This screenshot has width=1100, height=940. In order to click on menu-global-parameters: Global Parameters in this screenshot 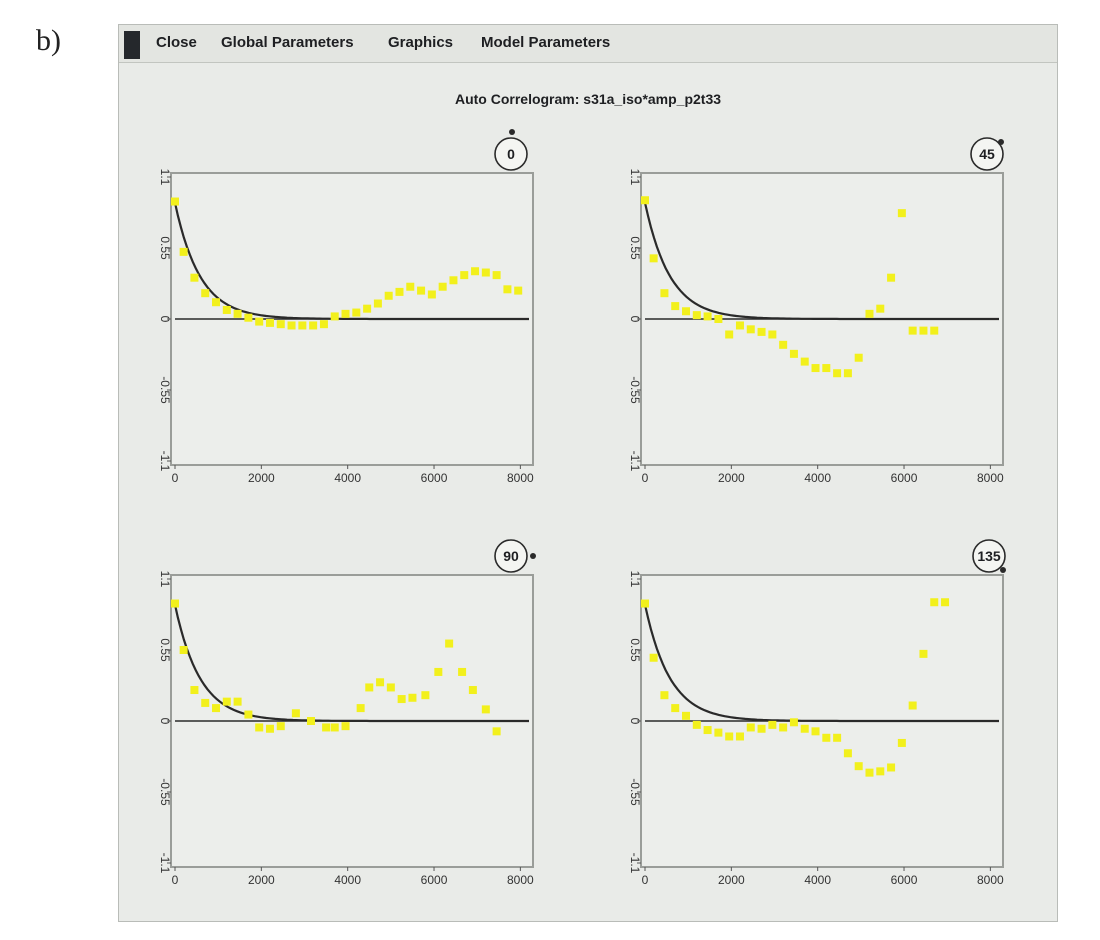, I will do `click(287, 42)`.